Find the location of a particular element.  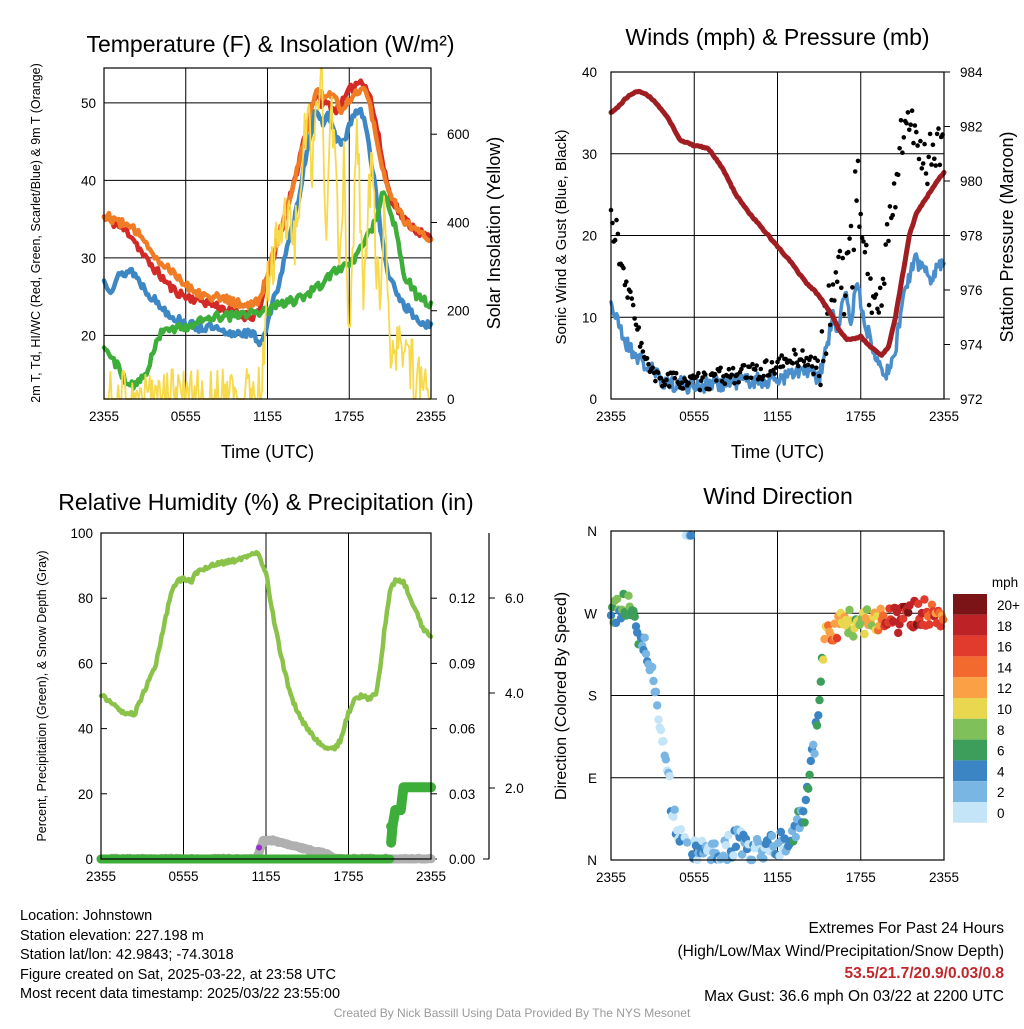

temp-right-tick-label: 400 is located at coordinates (458, 222).